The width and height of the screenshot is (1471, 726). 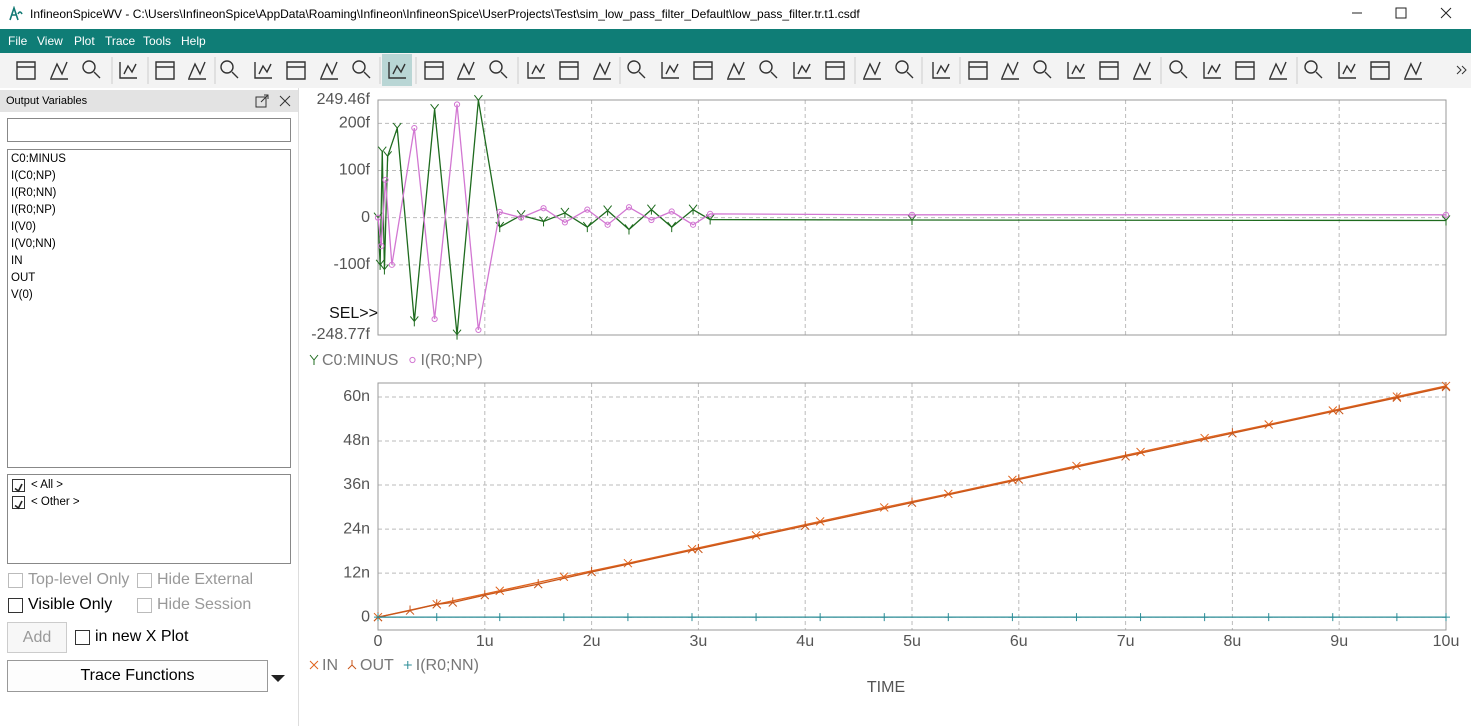 What do you see at coordinates (275, 101) in the screenshot?
I see `panel-buttons` at bounding box center [275, 101].